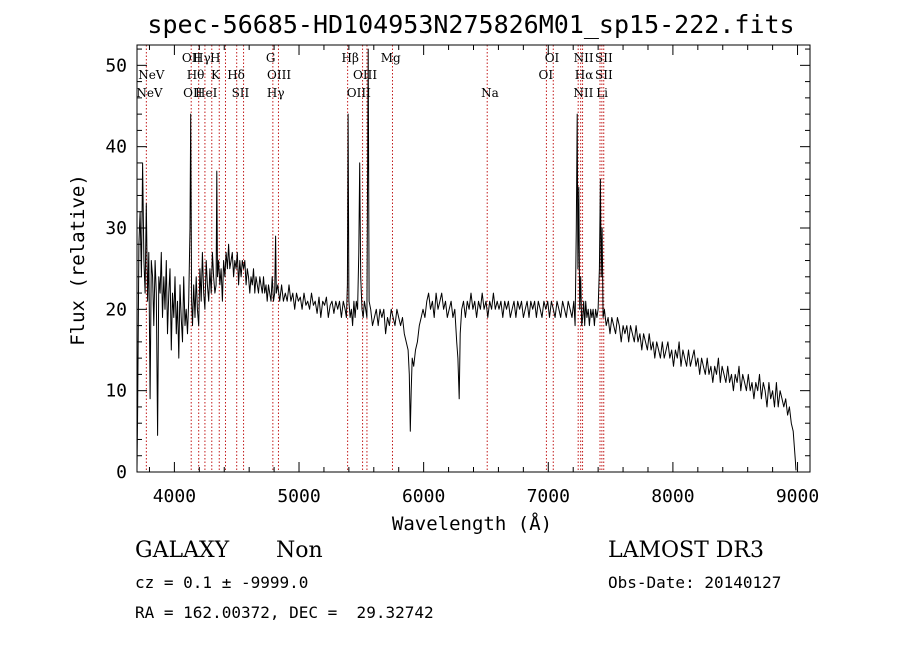 This screenshot has height=649, width=900. I want to click on line-label: Hβ, so click(350, 58).